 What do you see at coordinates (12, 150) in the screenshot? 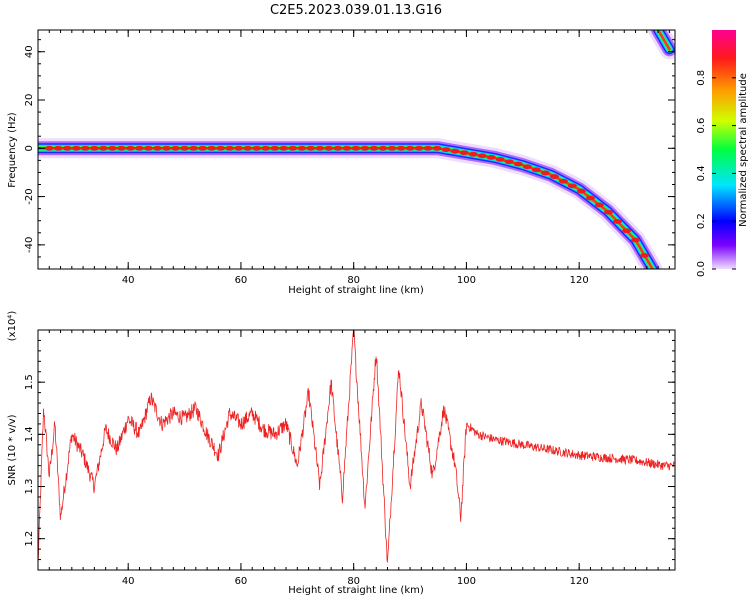
I see `spectrogram-ylabel: Frequency (Hz)` at bounding box center [12, 150].